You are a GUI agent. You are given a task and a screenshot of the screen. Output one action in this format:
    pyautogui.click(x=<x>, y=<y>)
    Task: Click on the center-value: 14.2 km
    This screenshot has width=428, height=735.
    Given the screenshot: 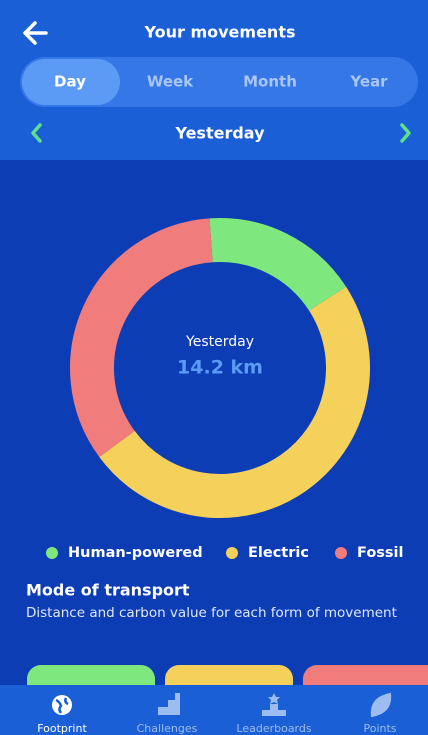 What is the action you would take?
    pyautogui.click(x=220, y=368)
    